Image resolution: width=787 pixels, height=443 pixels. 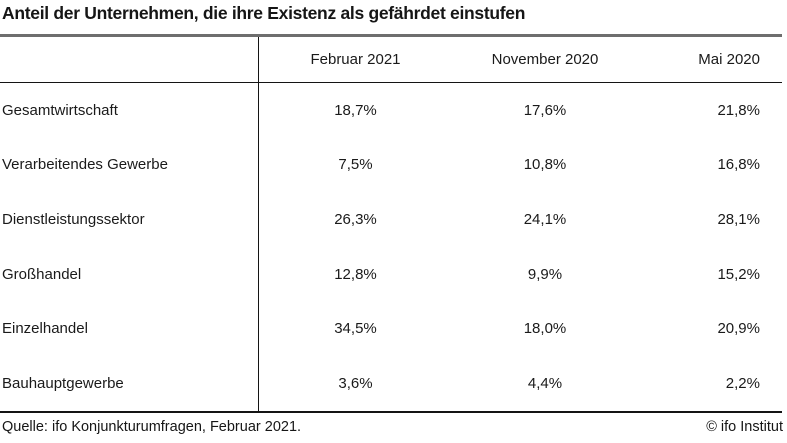 I want to click on row-label-gesamtwirtschaft: Gesamtwirtschaft, so click(x=60, y=110).